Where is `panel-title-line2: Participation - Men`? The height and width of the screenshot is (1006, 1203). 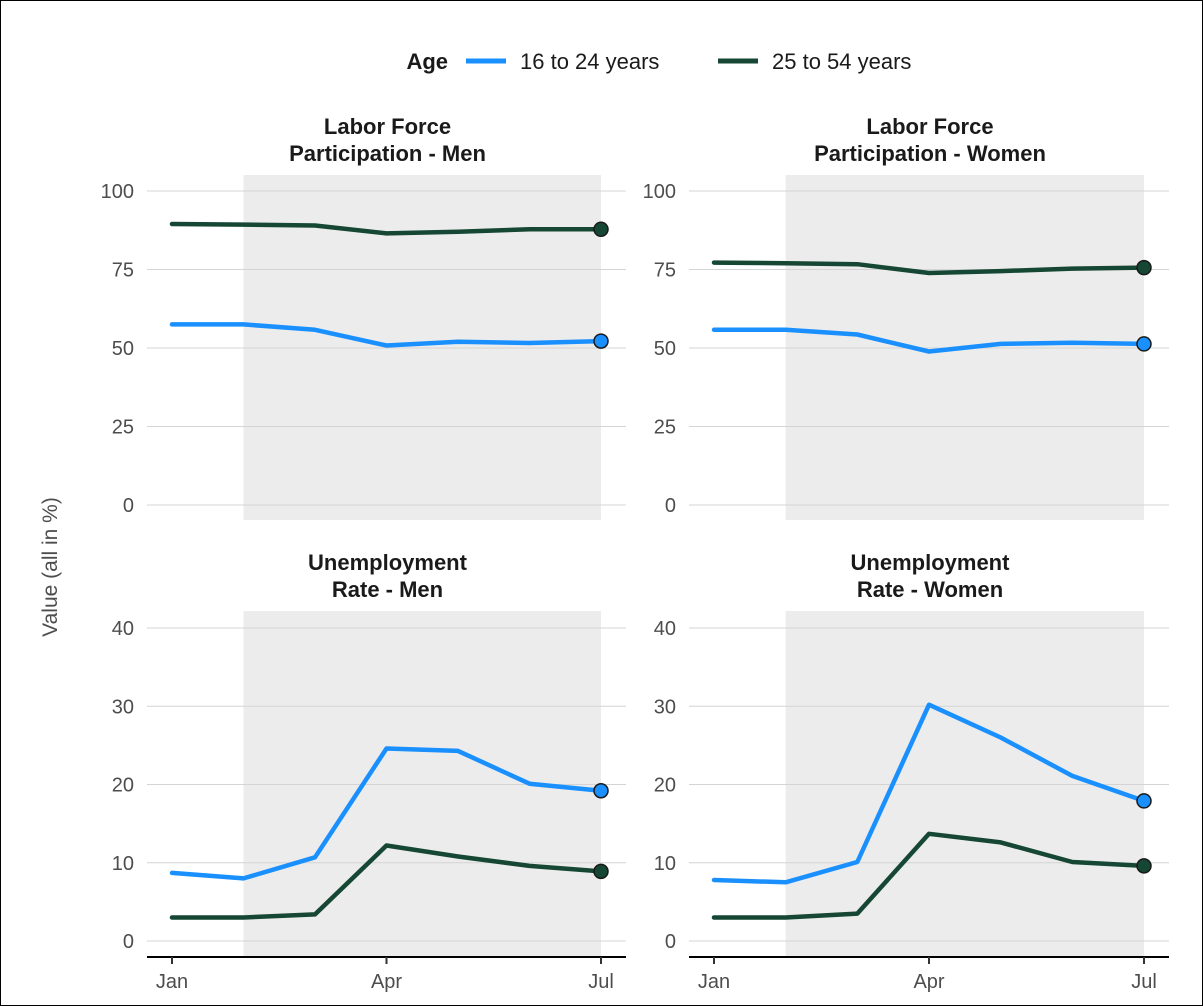
panel-title-line2: Participation - Men is located at coordinates (387, 153).